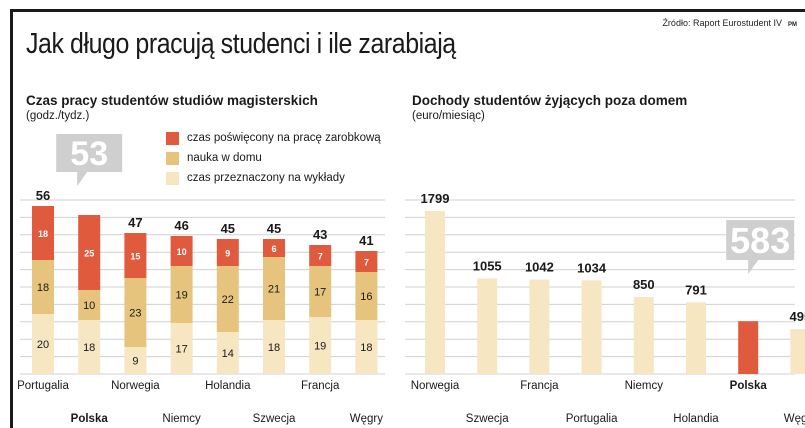  Describe the element at coordinates (366, 419) in the screenshot. I see `category-label-wegry: Węgry` at that location.